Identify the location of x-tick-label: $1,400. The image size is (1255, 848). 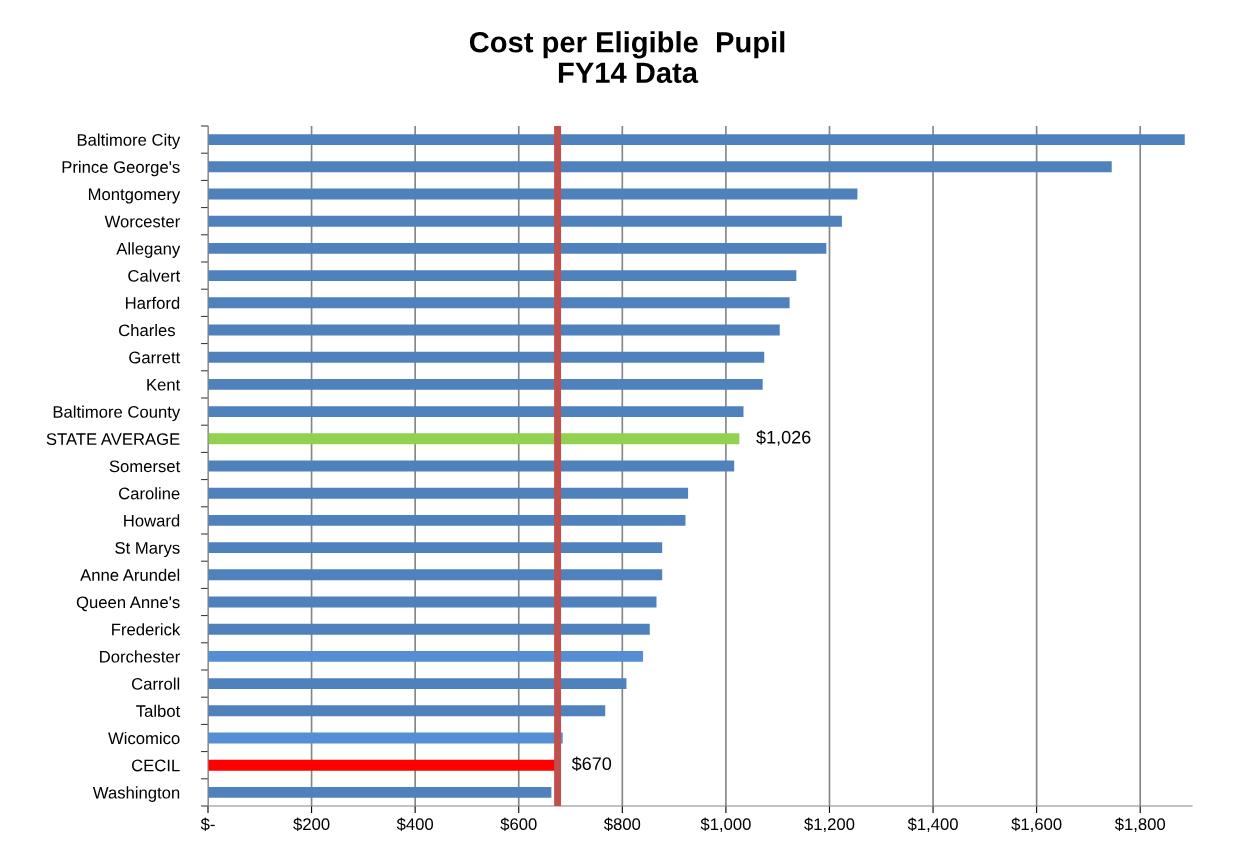
(932, 825).